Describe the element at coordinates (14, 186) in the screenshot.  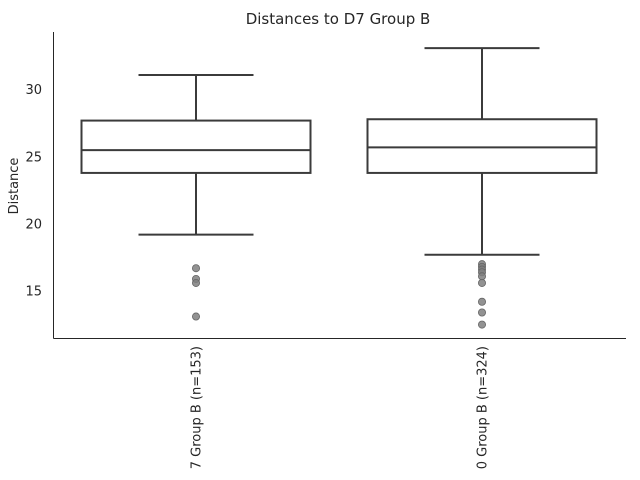
I see `y-axis-label: Distance` at that location.